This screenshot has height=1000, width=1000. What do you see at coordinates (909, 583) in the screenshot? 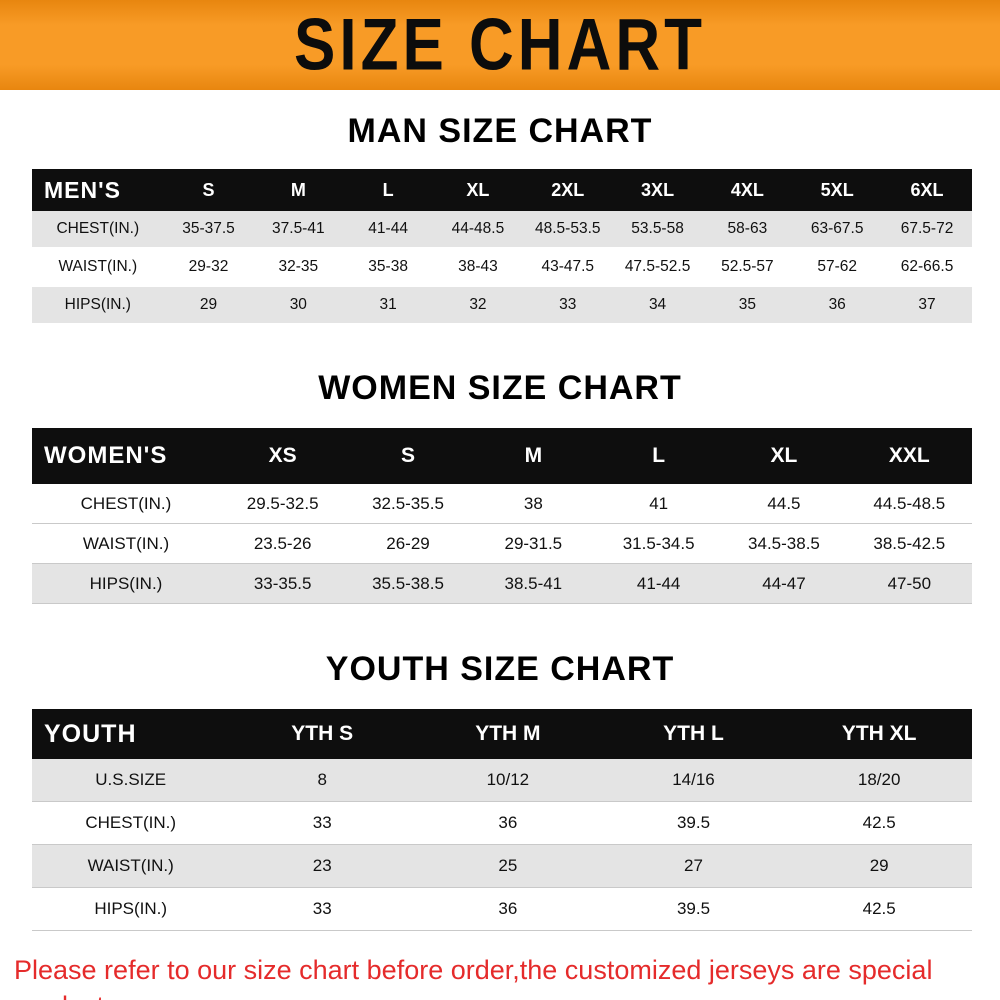
I see `table-cell: 47-50` at bounding box center [909, 583].